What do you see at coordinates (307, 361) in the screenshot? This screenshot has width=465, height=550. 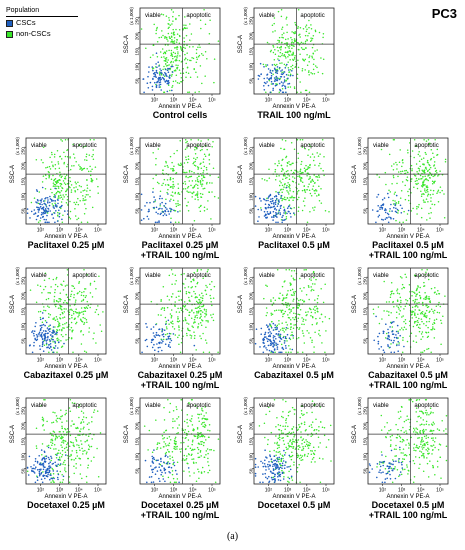 I see `x-tick-label: 10⁴` at bounding box center [307, 361].